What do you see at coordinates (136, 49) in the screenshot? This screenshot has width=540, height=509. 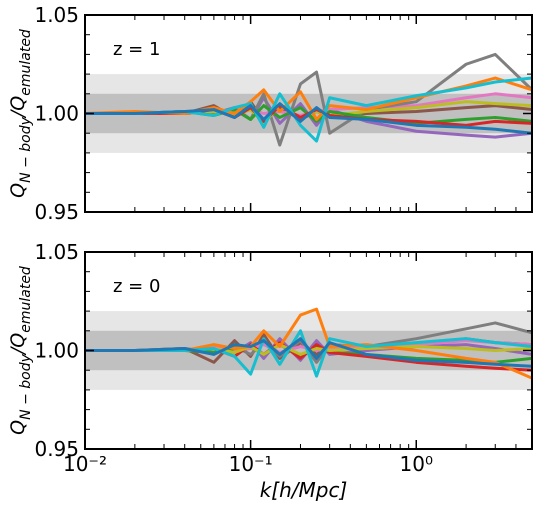 I see `annotation: z = 1` at bounding box center [136, 49].